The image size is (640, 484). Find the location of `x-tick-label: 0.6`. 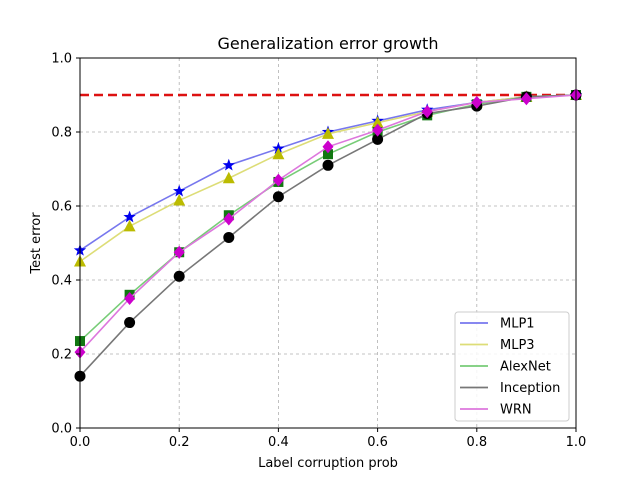

x-tick-label: 0.6 is located at coordinates (377, 442).